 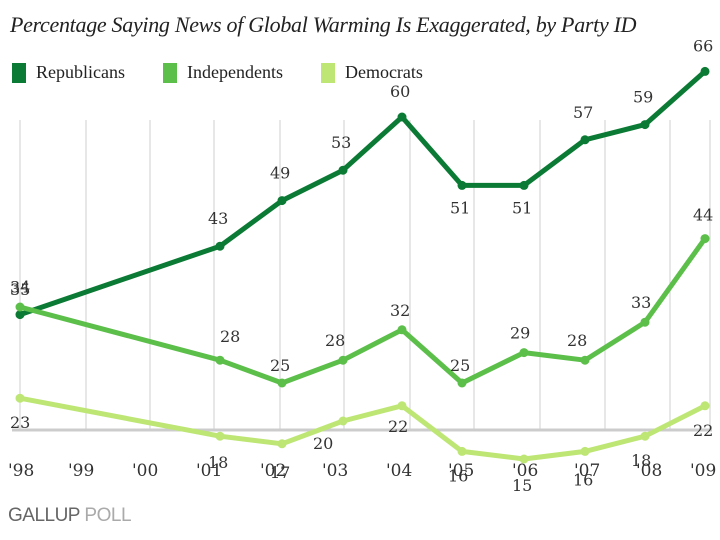 What do you see at coordinates (81, 471) in the screenshot?
I see `x-tick-label: '99` at bounding box center [81, 471].